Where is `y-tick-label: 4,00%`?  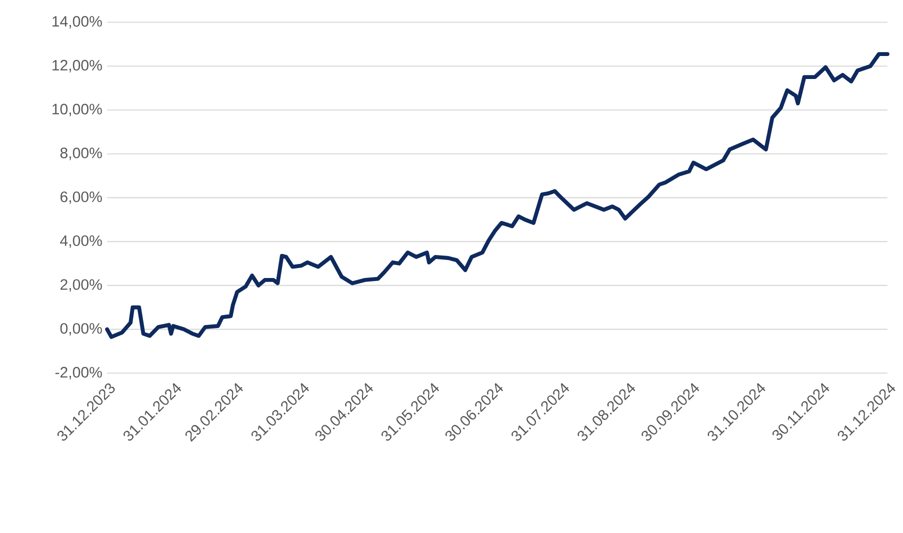 y-tick-label: 4,00% is located at coordinates (81, 241).